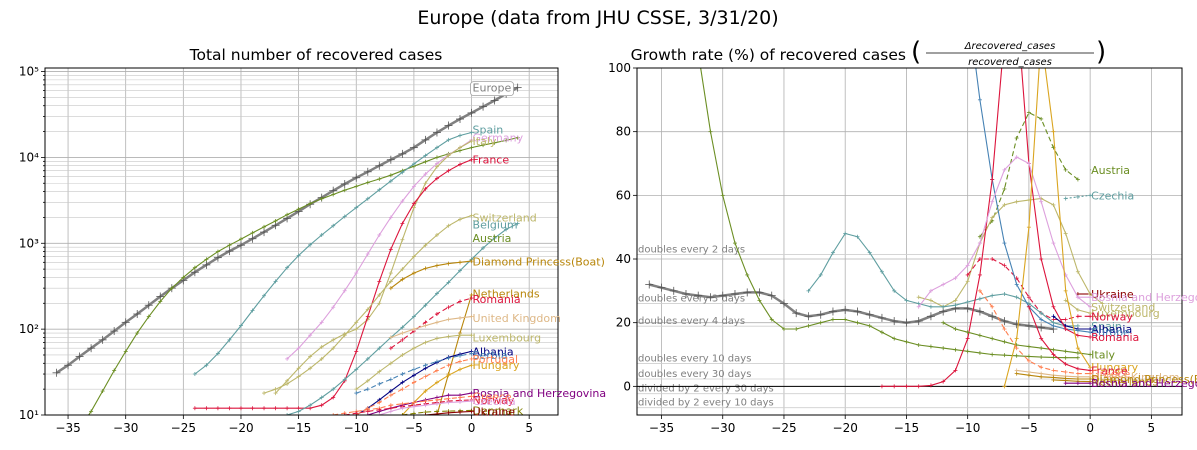 This screenshot has width=1197, height=450. What do you see at coordinates (1144, 383) in the screenshot?
I see `right-series-label-bosnia-and-herzegovina: Bosnia and Herzegovina` at bounding box center [1144, 383].